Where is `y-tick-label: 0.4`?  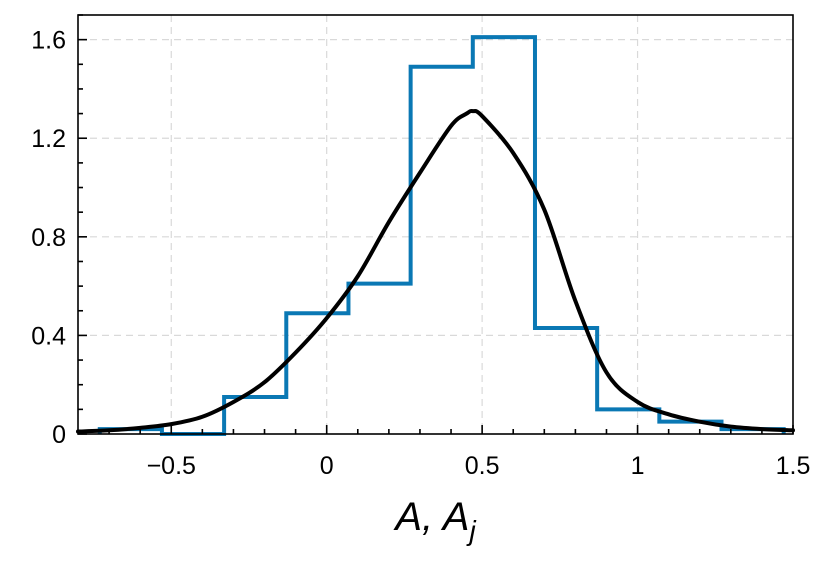
y-tick-label: 0.4 is located at coordinates (48, 336).